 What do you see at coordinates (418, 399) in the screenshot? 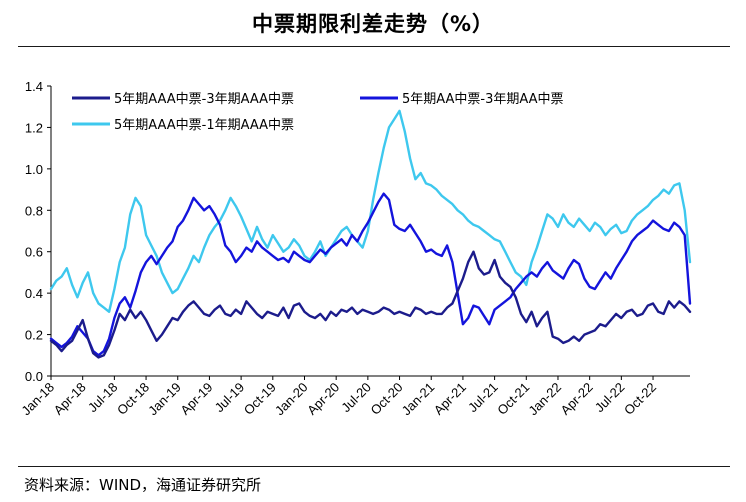
I see `x-tick-label: Jan-21` at bounding box center [418, 399].